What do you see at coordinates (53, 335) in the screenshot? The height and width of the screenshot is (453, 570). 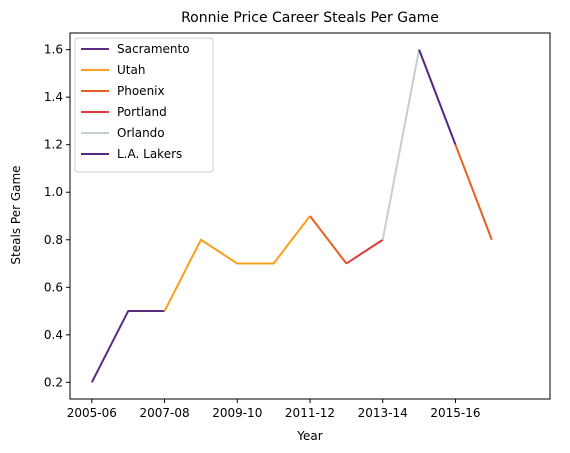 I see `y-tick-label: 0.4` at bounding box center [53, 335].